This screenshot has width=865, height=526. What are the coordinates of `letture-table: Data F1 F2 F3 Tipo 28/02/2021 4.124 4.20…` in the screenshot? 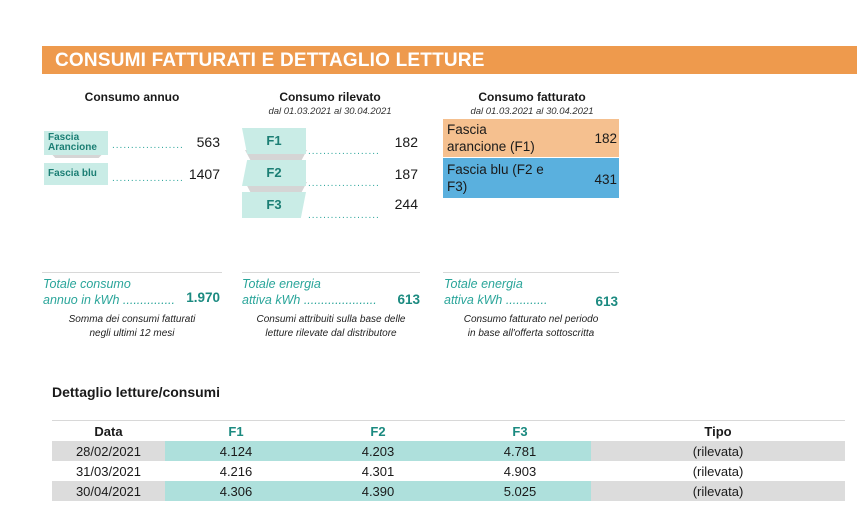 It's located at (448, 460).